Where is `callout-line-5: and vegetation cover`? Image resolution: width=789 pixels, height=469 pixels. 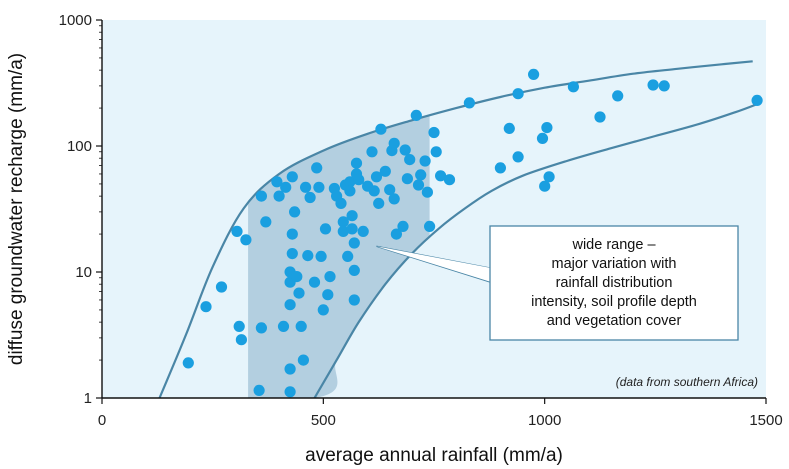
callout-line-5: and vegetation cover is located at coordinates (614, 321).